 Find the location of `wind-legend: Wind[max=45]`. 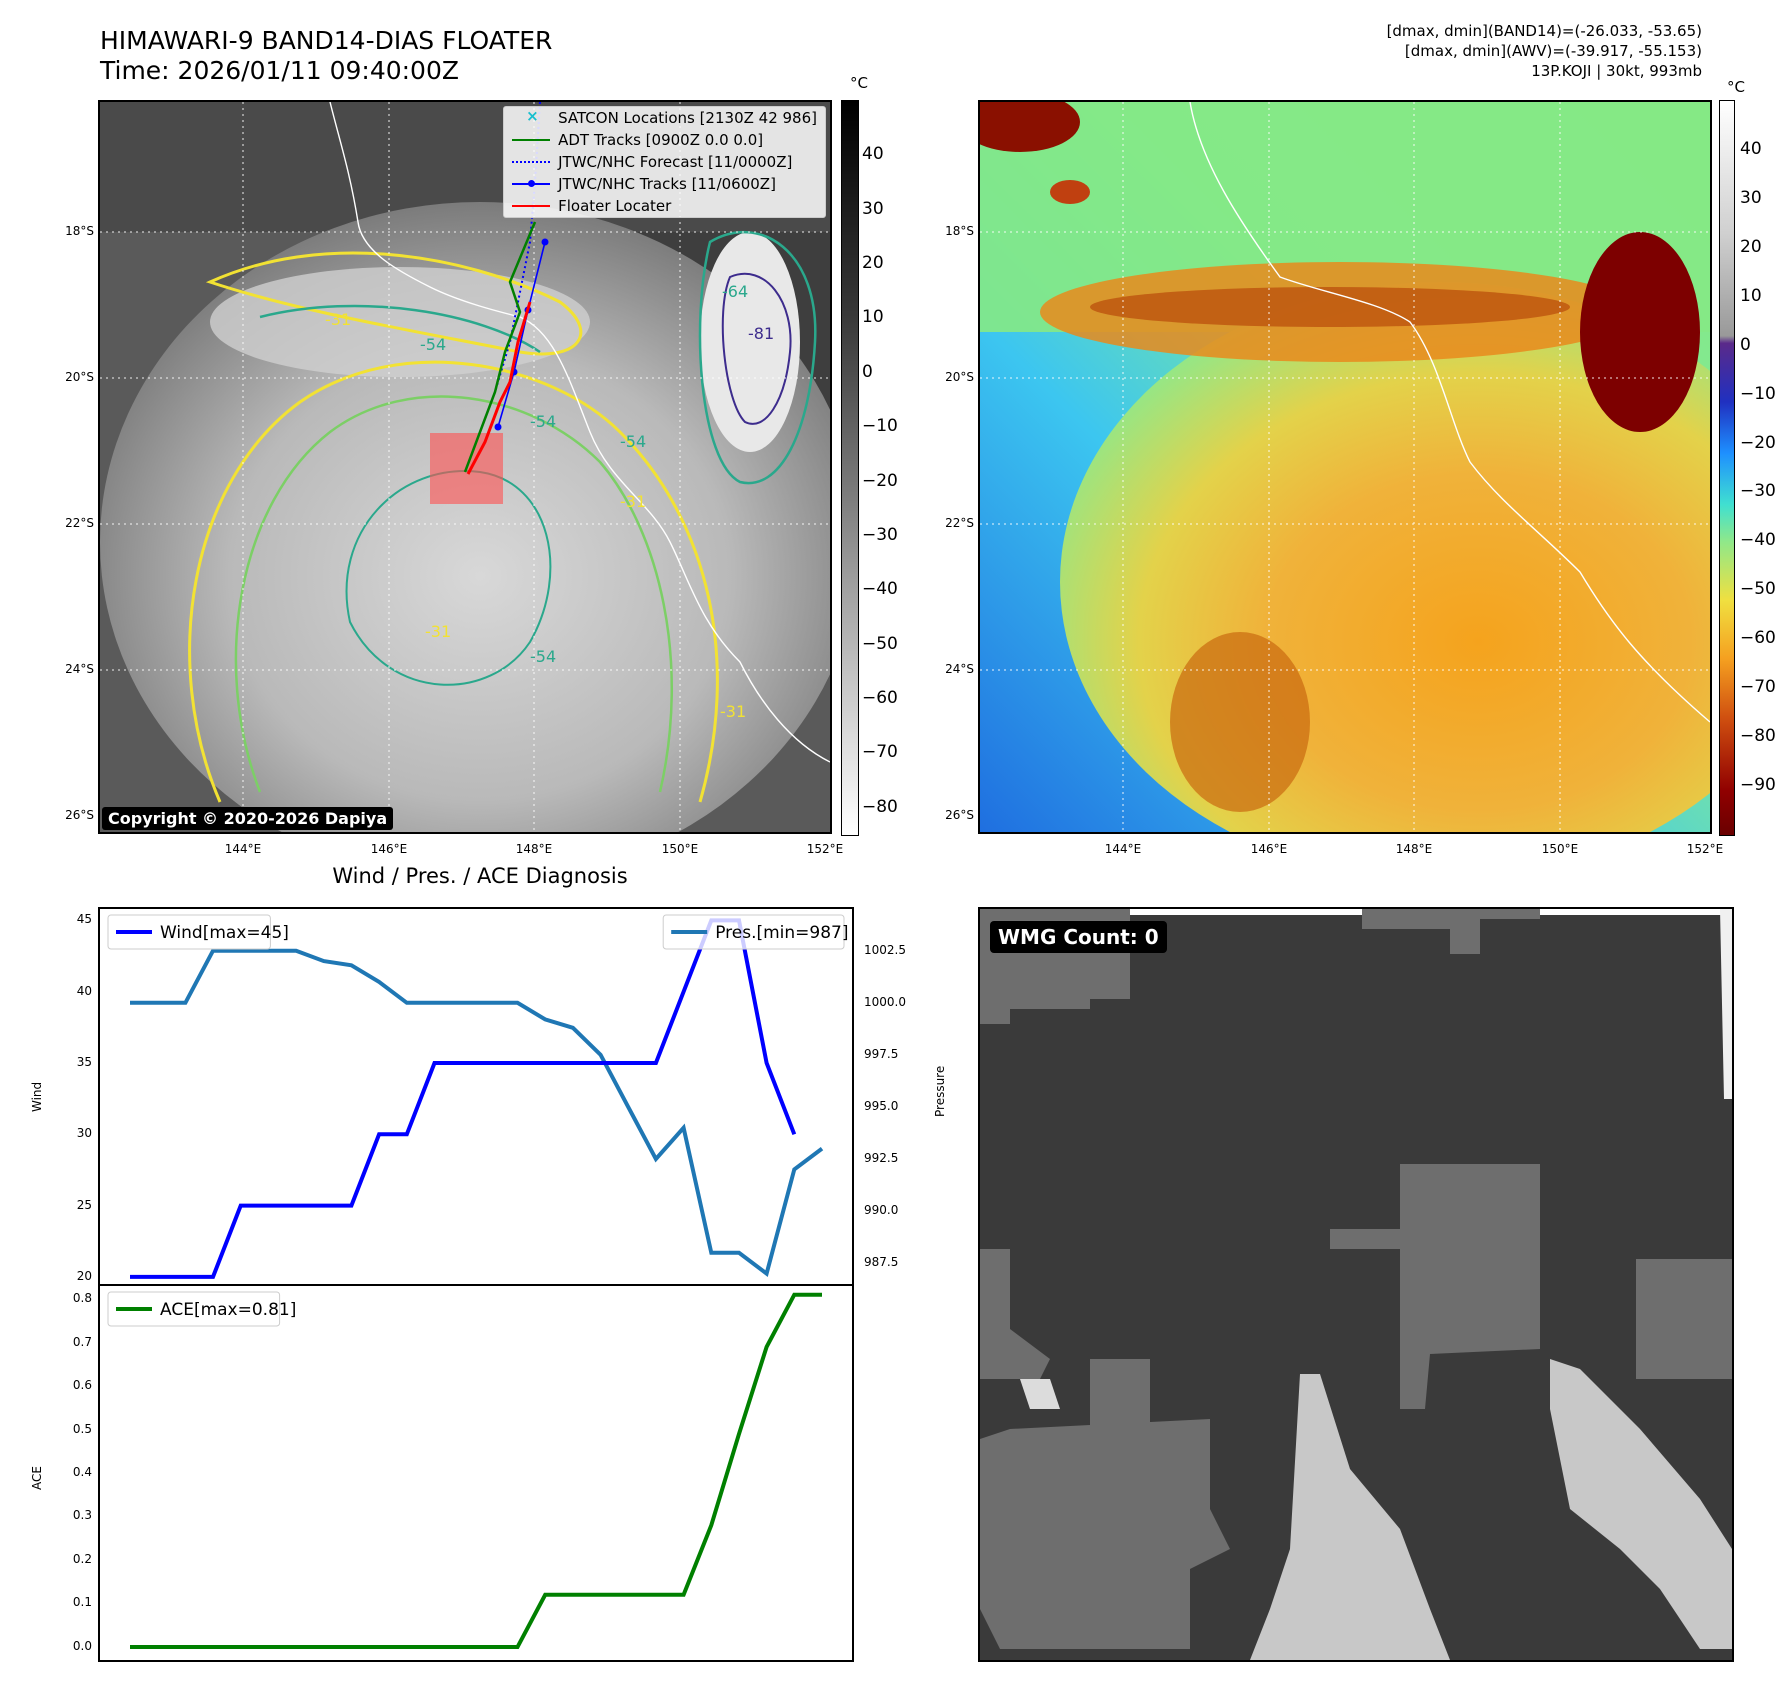

wind-legend: Wind[max=45] is located at coordinates (198, 932).